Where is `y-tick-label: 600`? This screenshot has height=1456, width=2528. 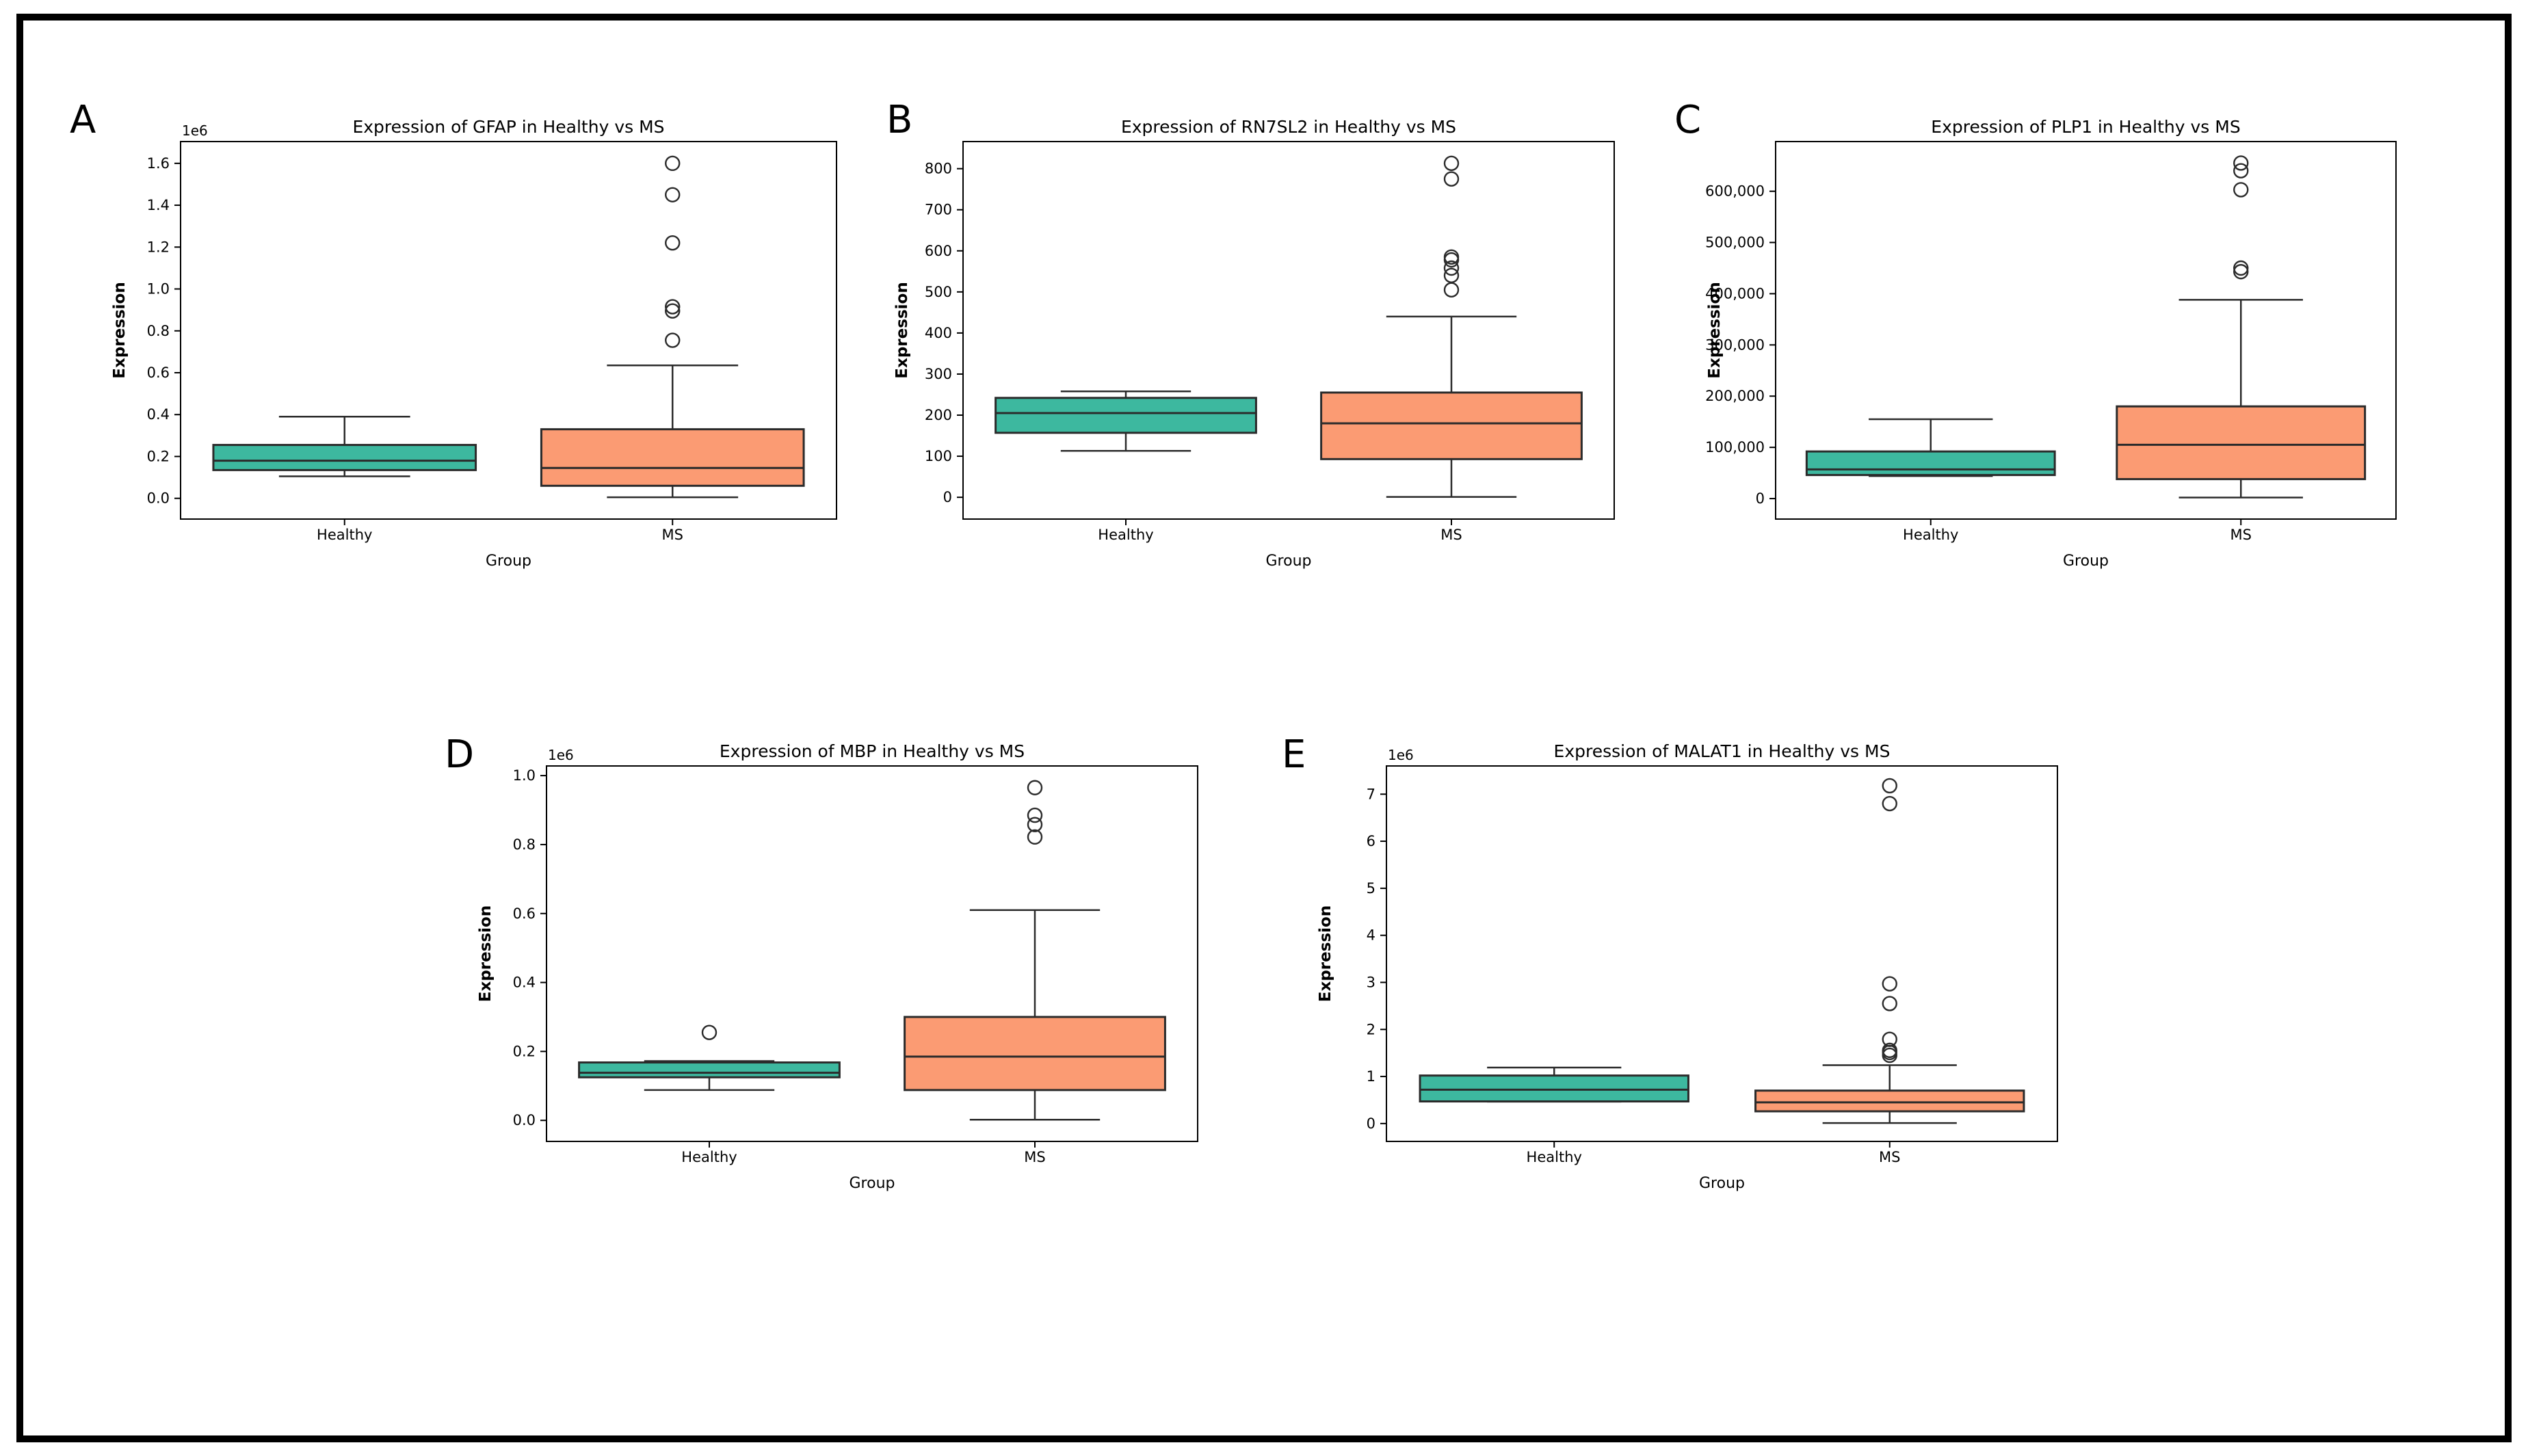 y-tick-label: 600 is located at coordinates (939, 251).